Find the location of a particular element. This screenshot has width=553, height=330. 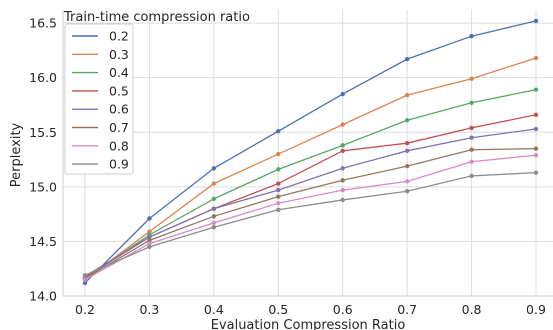

legend-entry: 0.2 is located at coordinates (100, 36).